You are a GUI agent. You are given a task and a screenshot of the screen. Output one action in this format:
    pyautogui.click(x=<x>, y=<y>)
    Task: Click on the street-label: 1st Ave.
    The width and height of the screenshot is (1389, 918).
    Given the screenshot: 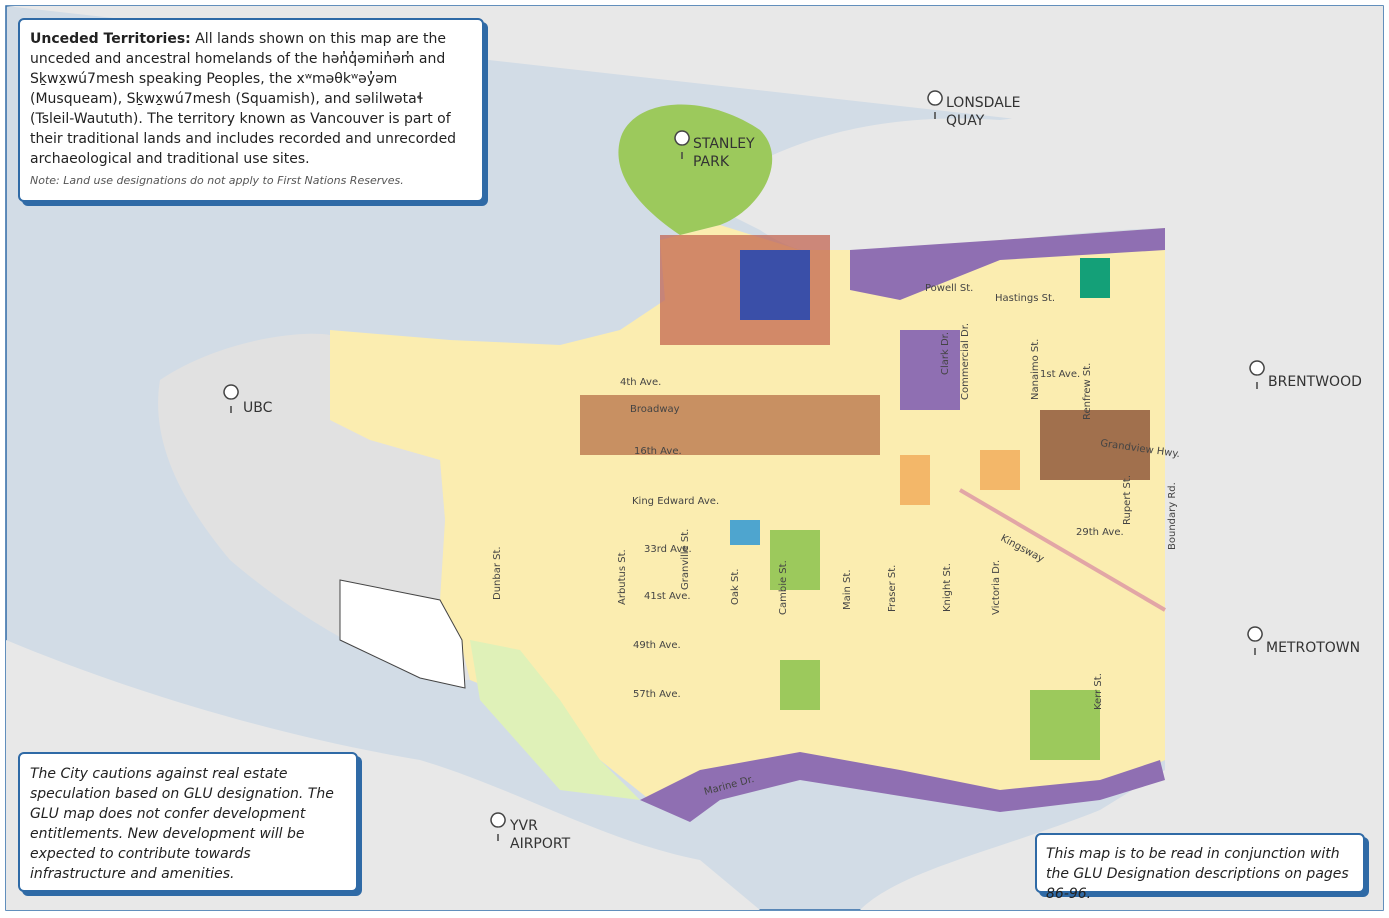 What is the action you would take?
    pyautogui.click(x=1060, y=374)
    